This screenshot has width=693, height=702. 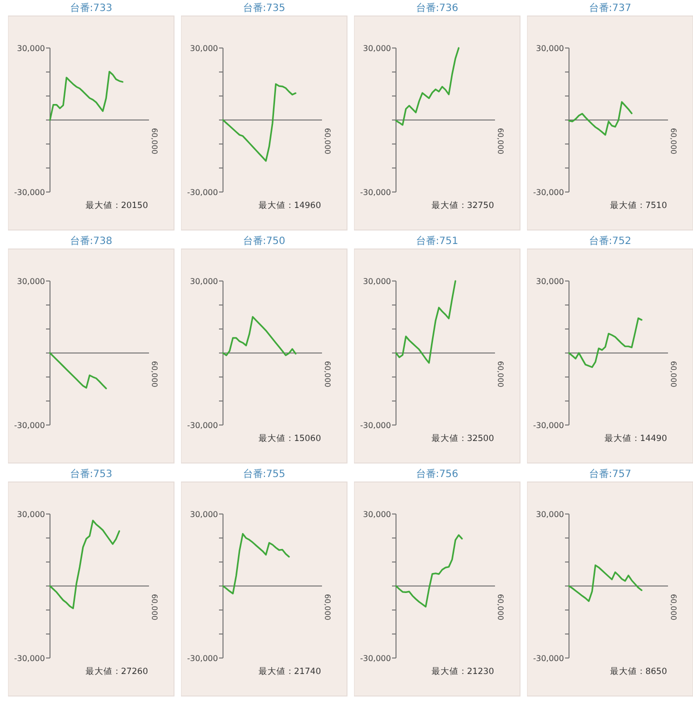 I want to click on text: 最大値 : 20150, so click(x=117, y=205).